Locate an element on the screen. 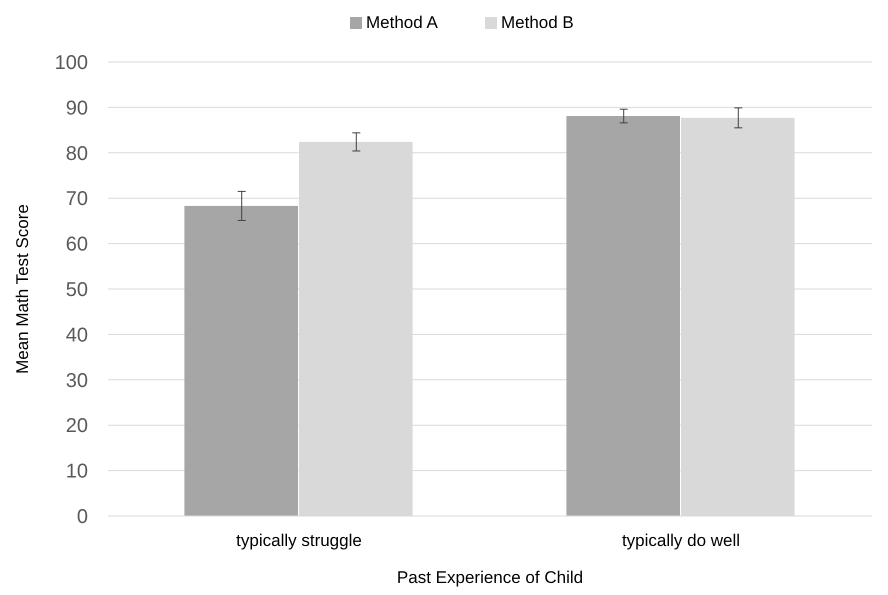  x-axis-title: Past Experience of Child is located at coordinates (490, 577).